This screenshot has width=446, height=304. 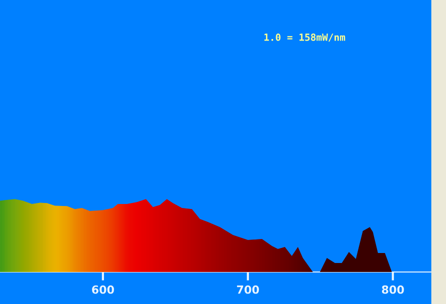 What do you see at coordinates (248, 289) in the screenshot?
I see `x-tick-label: 700` at bounding box center [248, 289].